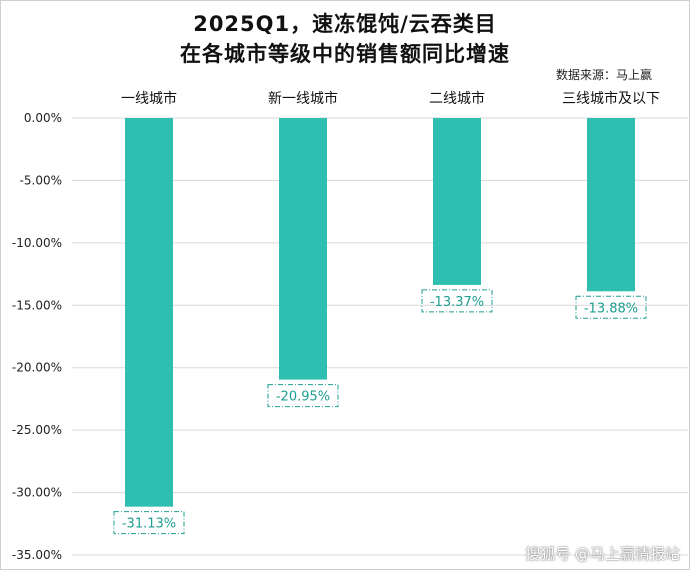 Image resolution: width=690 pixels, height=570 pixels. What do you see at coordinates (602, 554) in the screenshot?
I see `watermark: 搜狐号 @马上赢情报站` at bounding box center [602, 554].